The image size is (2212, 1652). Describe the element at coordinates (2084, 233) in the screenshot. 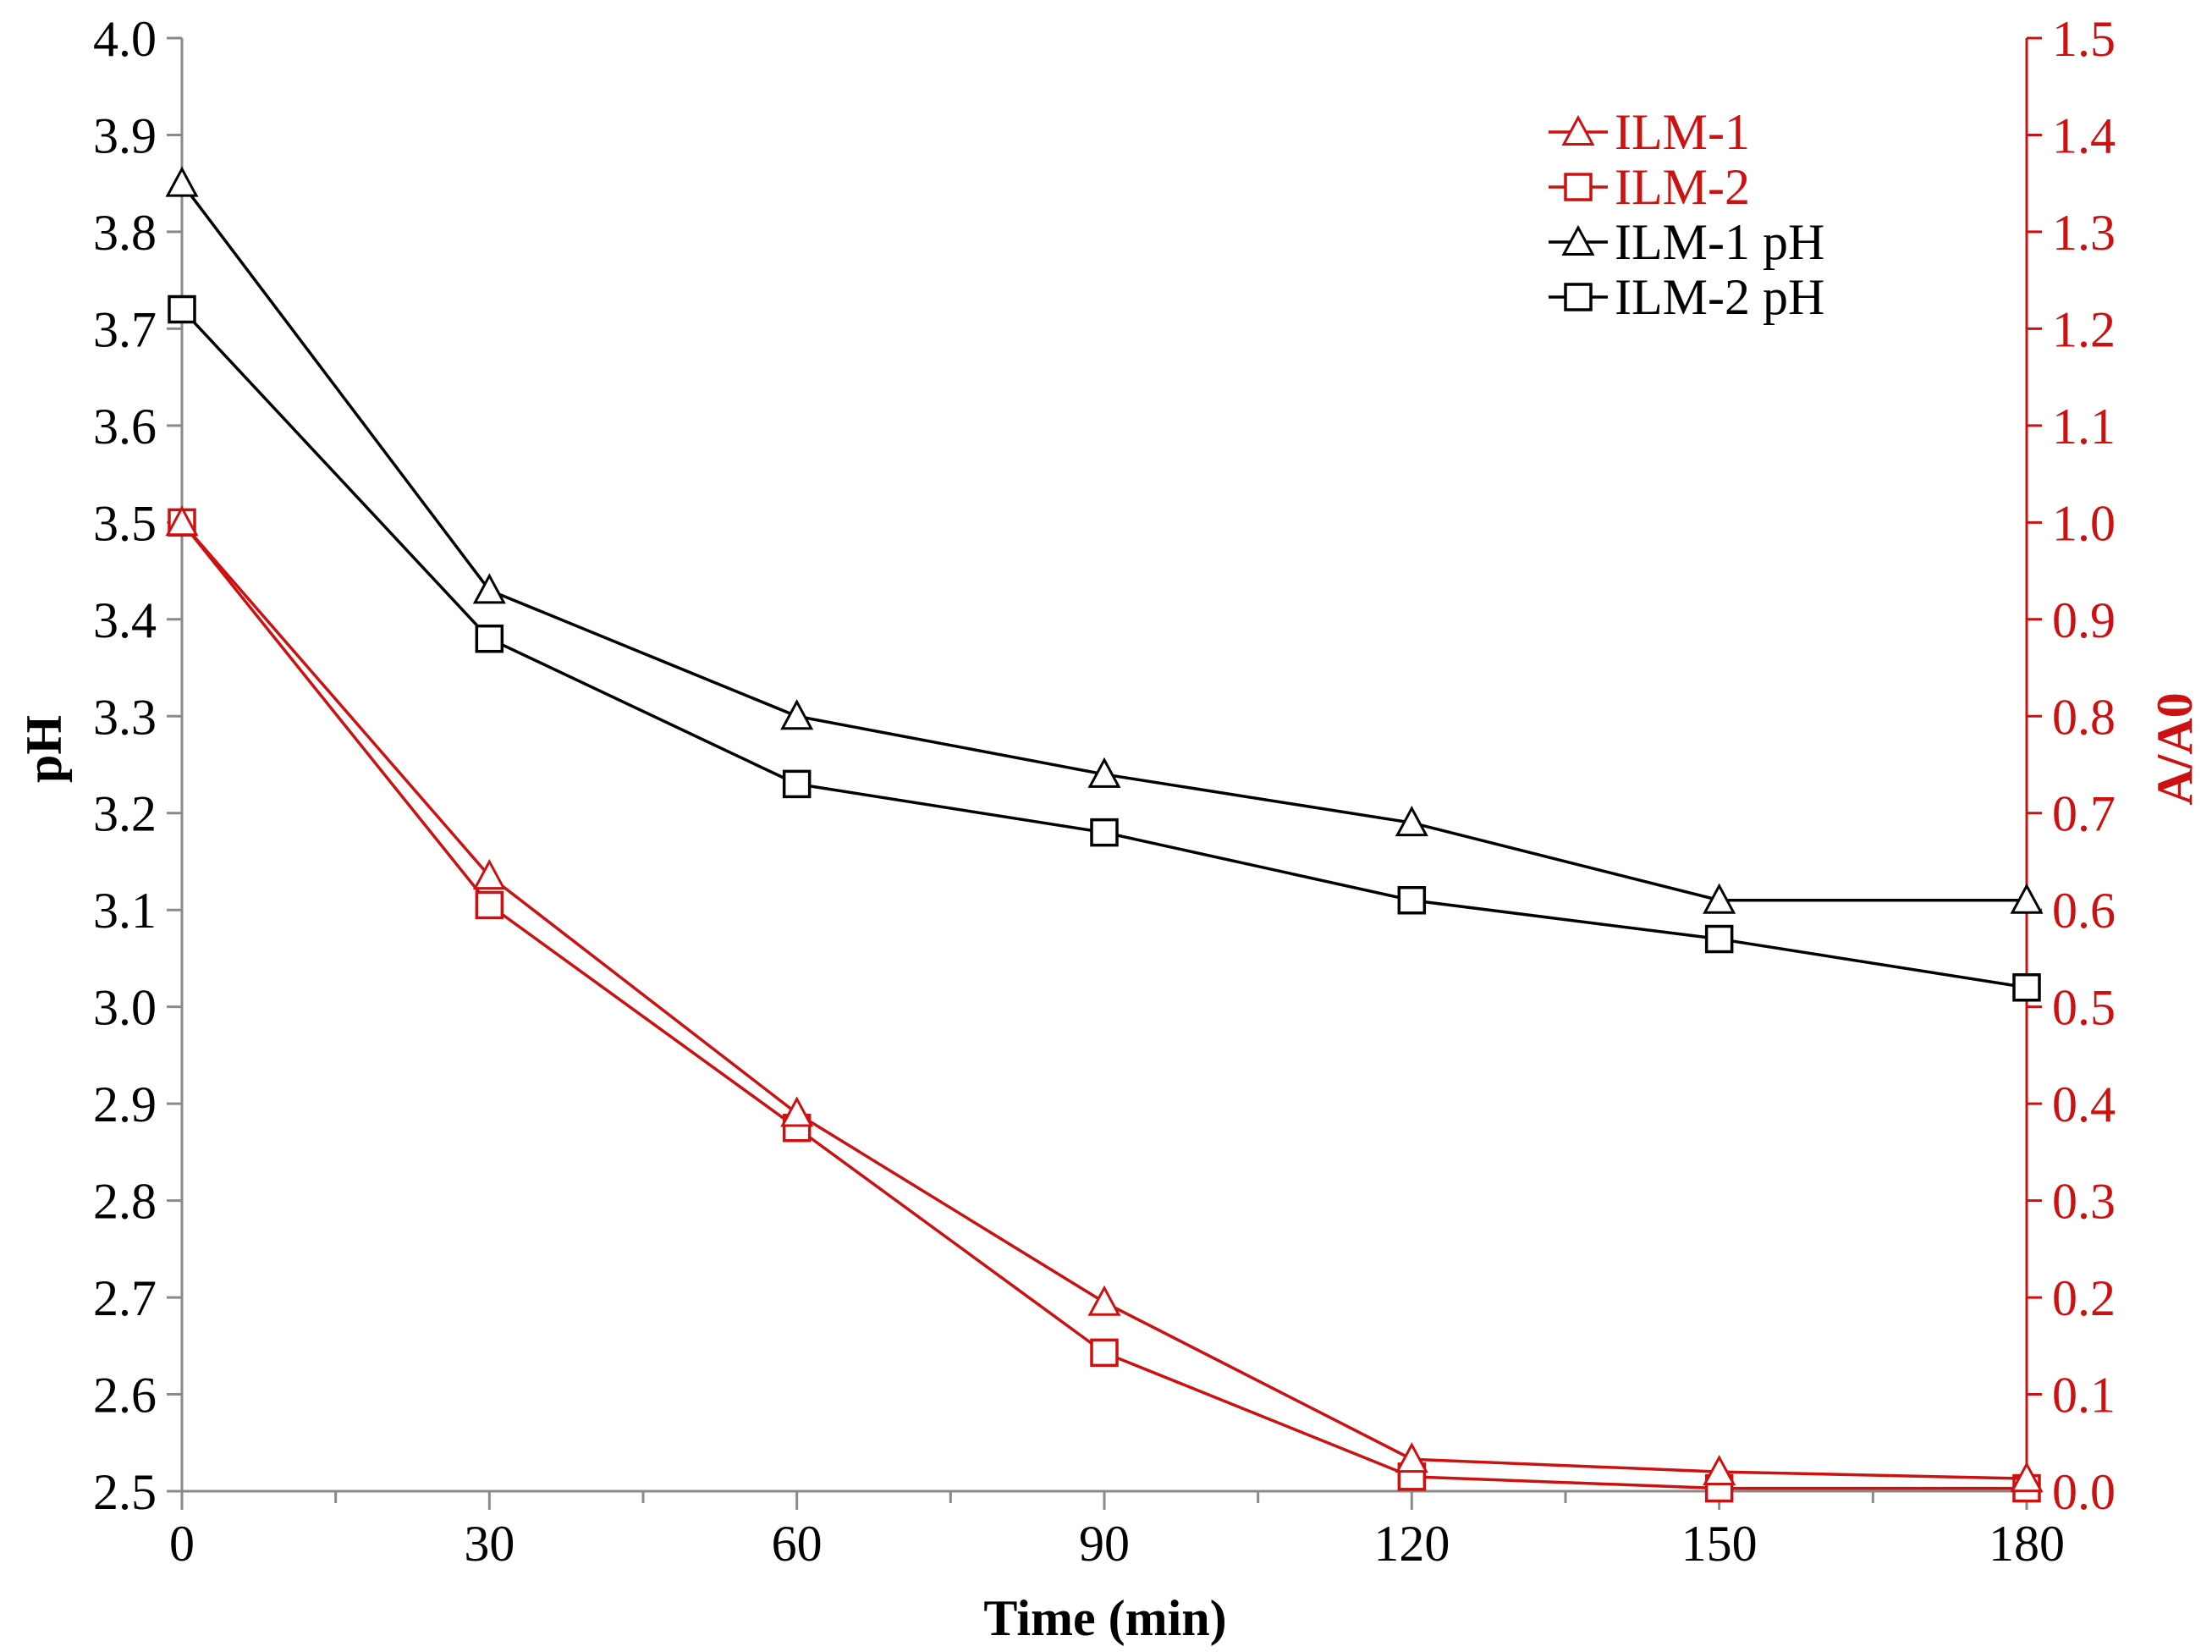

I see `y-right-tick-label: 1.3` at that location.